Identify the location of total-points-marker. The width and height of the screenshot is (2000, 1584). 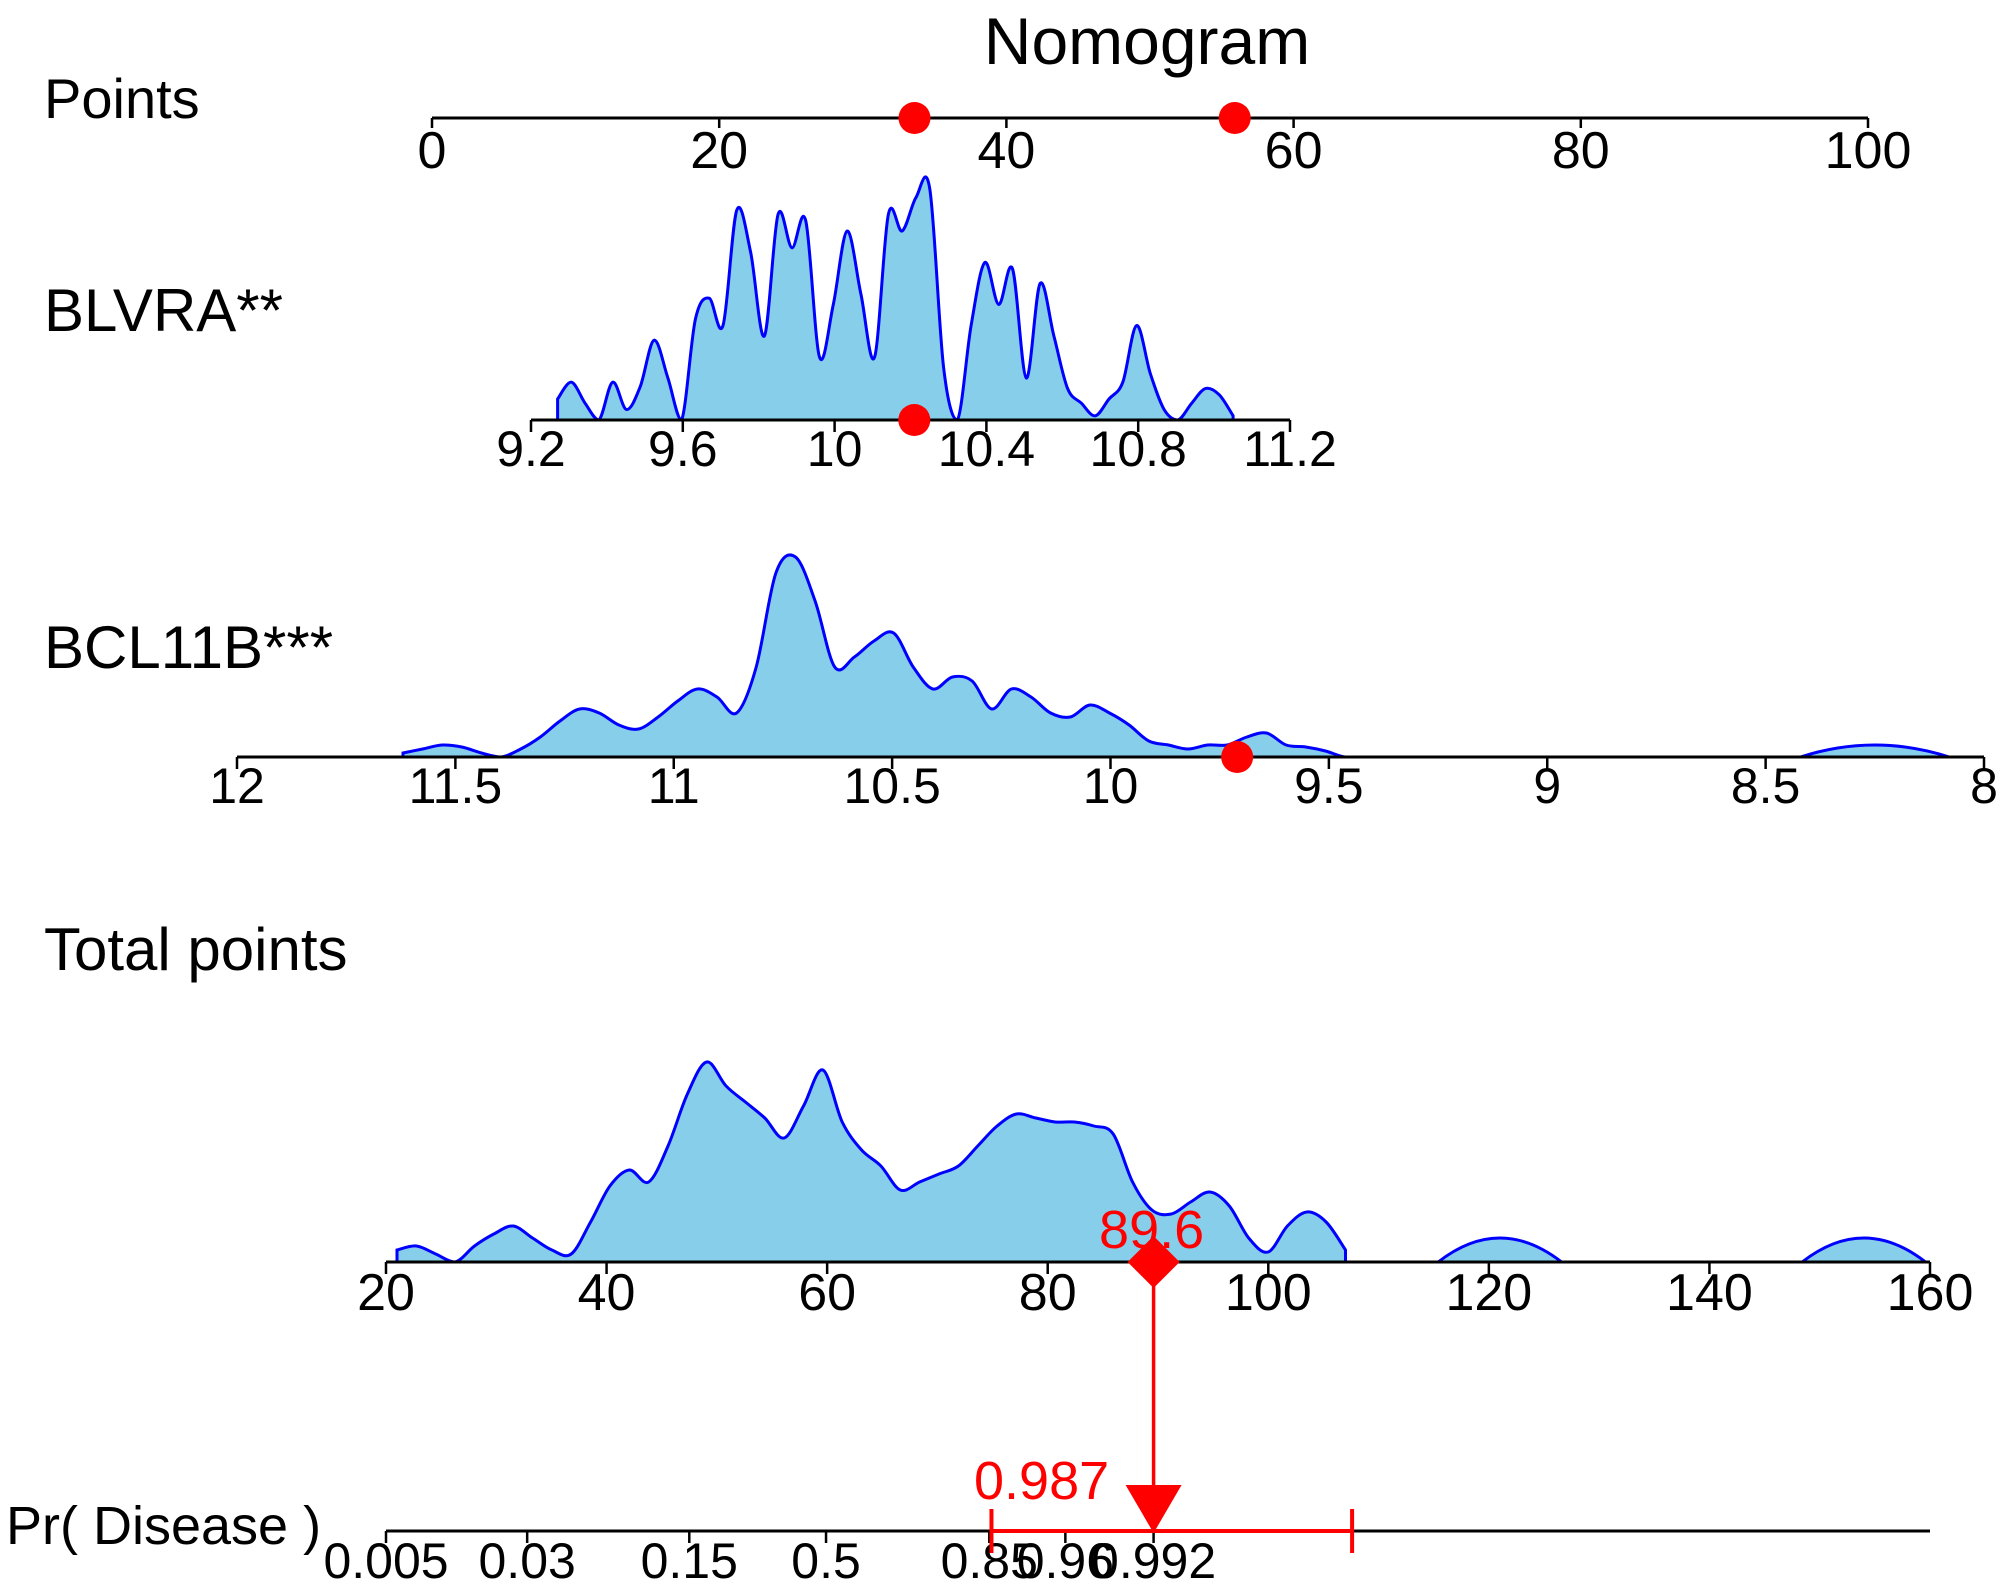
(1153, 1262).